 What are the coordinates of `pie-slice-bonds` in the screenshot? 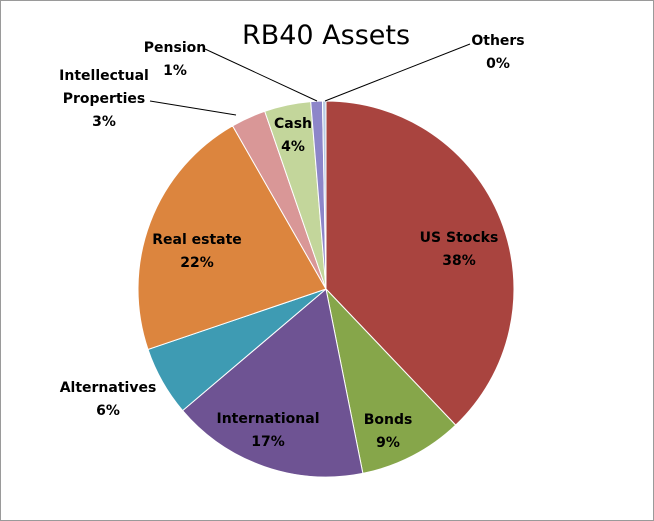 It's located at (391, 380).